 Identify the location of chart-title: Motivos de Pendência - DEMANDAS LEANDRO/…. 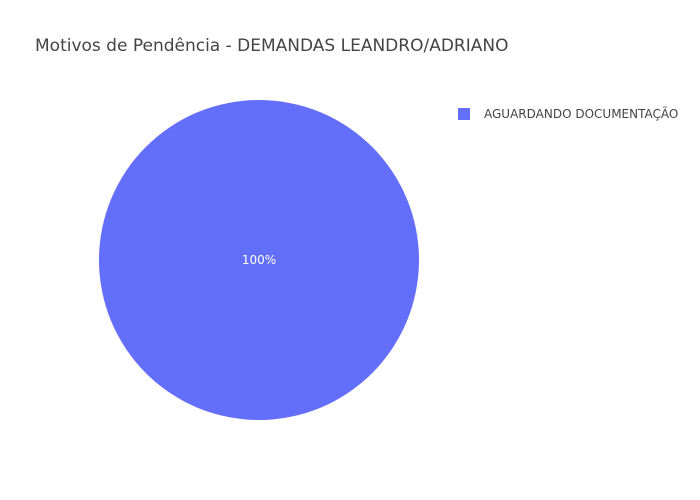
(271, 46).